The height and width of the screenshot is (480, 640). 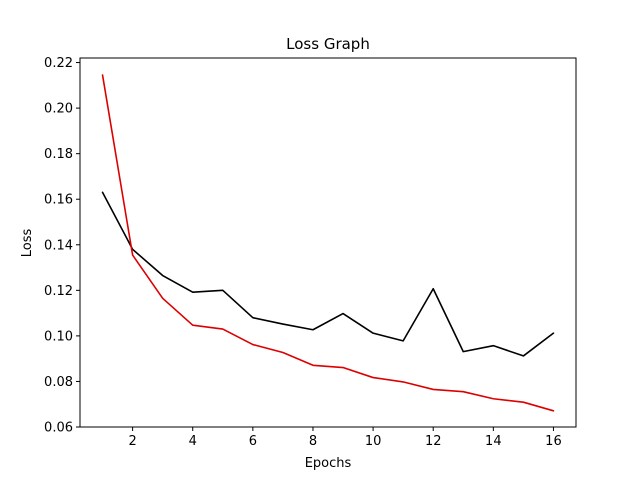 What do you see at coordinates (345, 438) in the screenshot?
I see `x-axis: 2 4 6 8 10 12 14 16` at bounding box center [345, 438].